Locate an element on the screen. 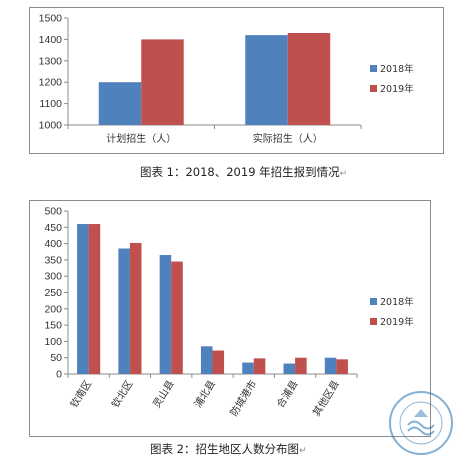 Image resolution: width=459 pixels, height=464 pixels. x-tick-label: 防城港市 is located at coordinates (243, 398).